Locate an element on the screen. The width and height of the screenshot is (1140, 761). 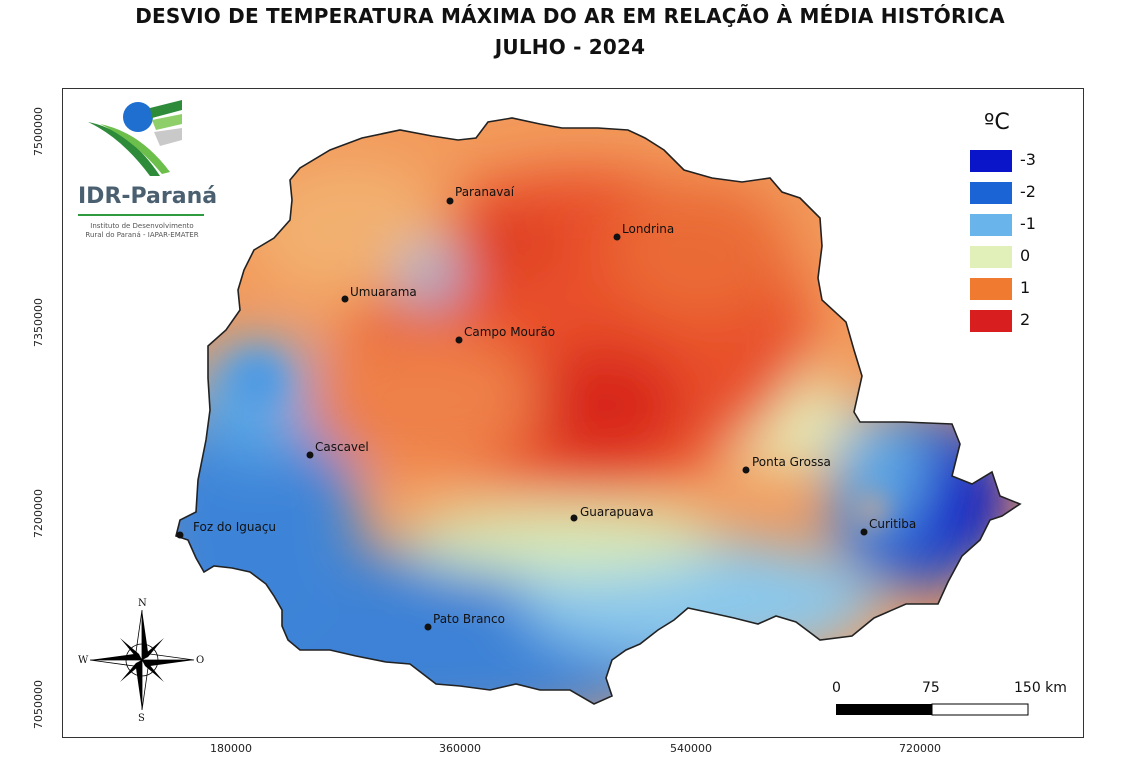
city-label: Umuarama is located at coordinates (383, 292).